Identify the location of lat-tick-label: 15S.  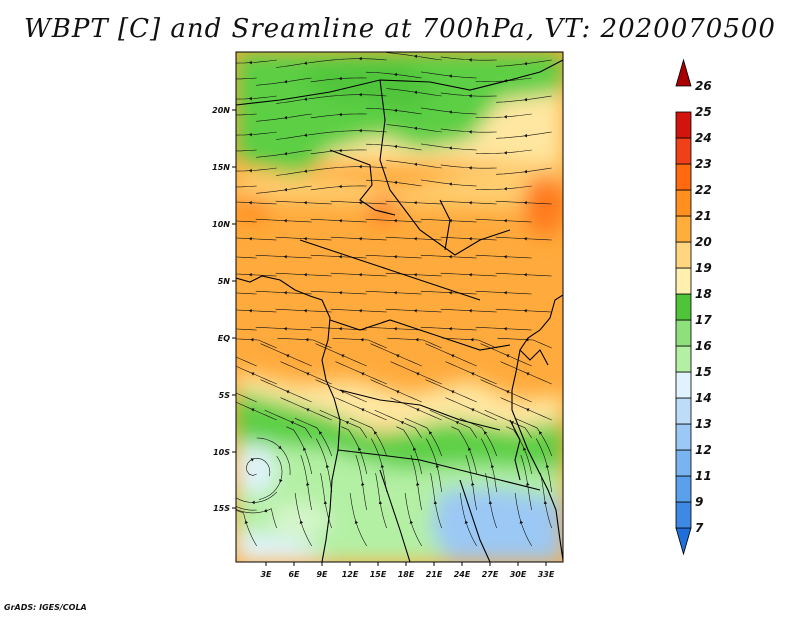
(221, 508).